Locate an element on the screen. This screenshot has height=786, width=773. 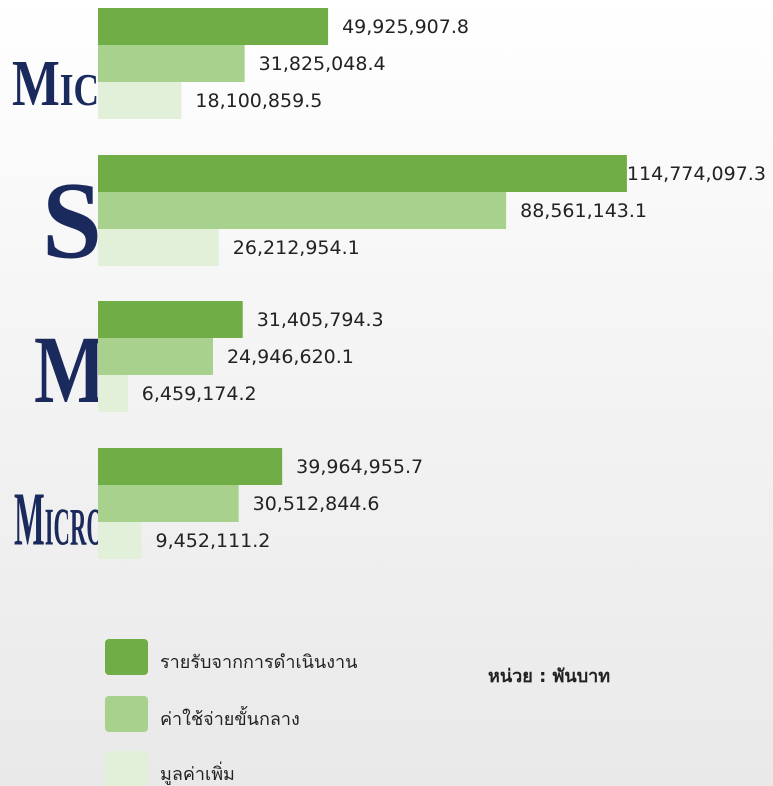
category-label: M is located at coordinates (70, 369).